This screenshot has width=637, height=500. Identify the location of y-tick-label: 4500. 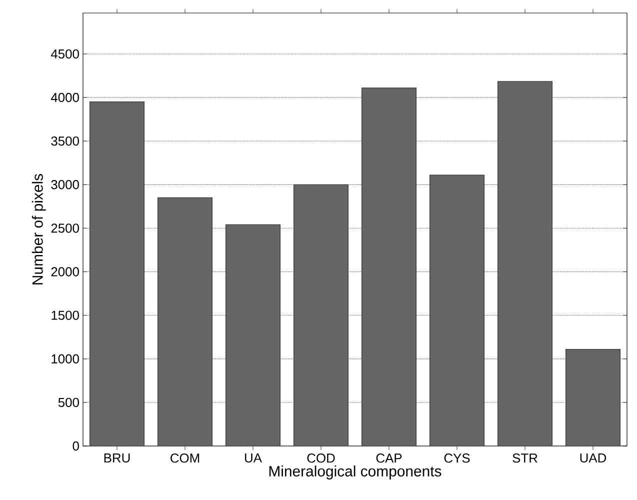
(64, 54).